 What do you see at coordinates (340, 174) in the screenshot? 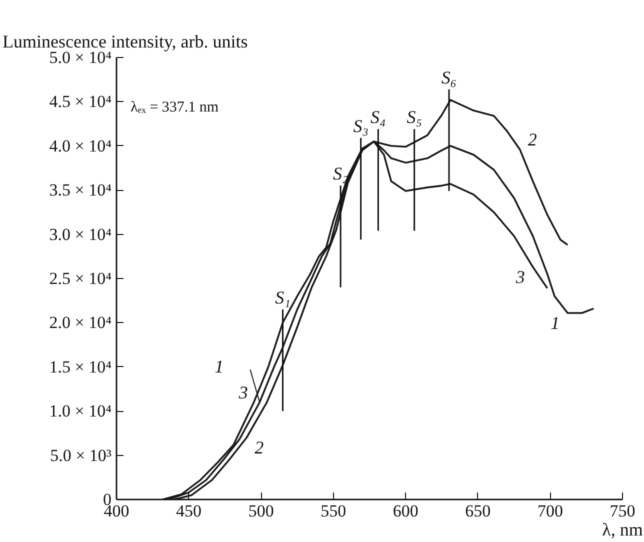
I see `annotation: S₂` at bounding box center [340, 174].